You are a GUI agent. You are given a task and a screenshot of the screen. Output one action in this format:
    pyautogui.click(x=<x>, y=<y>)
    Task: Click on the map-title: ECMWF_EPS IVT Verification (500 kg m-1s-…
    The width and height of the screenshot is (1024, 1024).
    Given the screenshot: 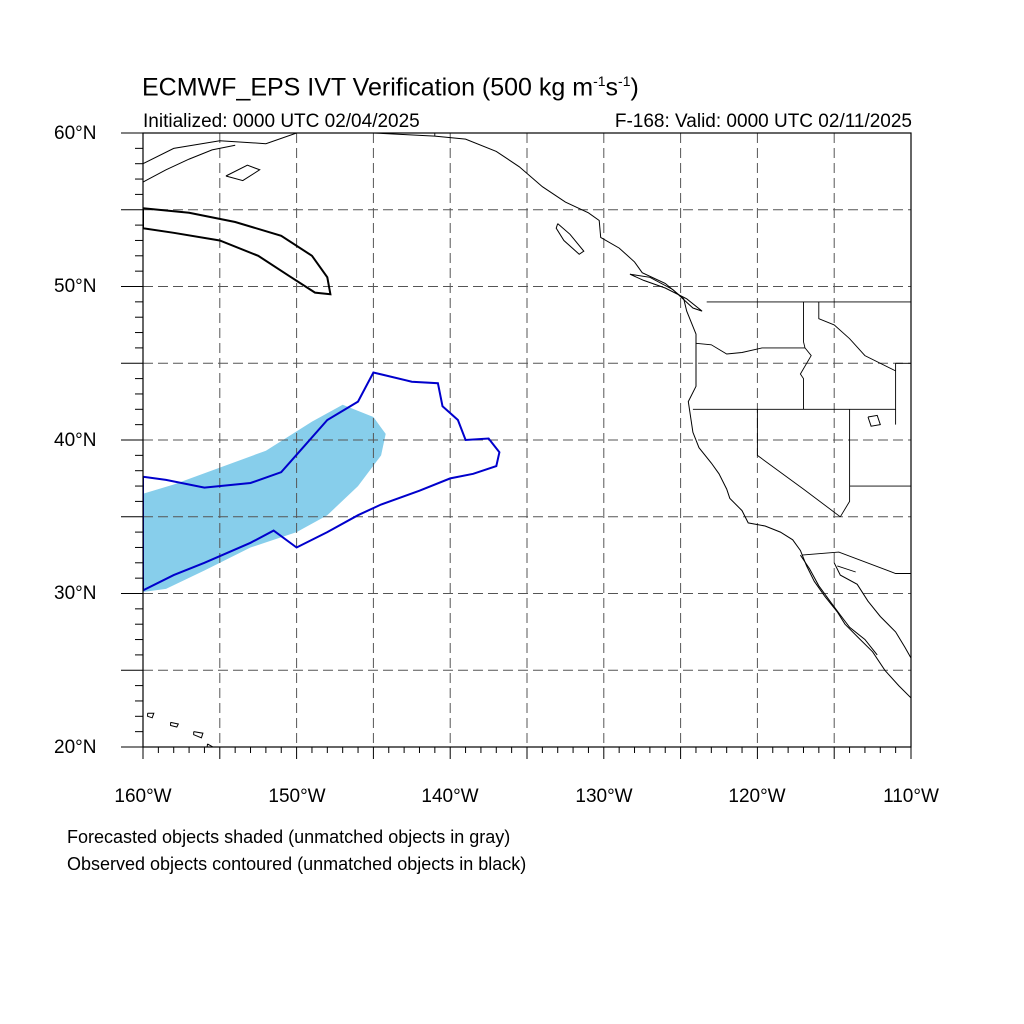 What is the action you would take?
    pyautogui.click(x=390, y=87)
    